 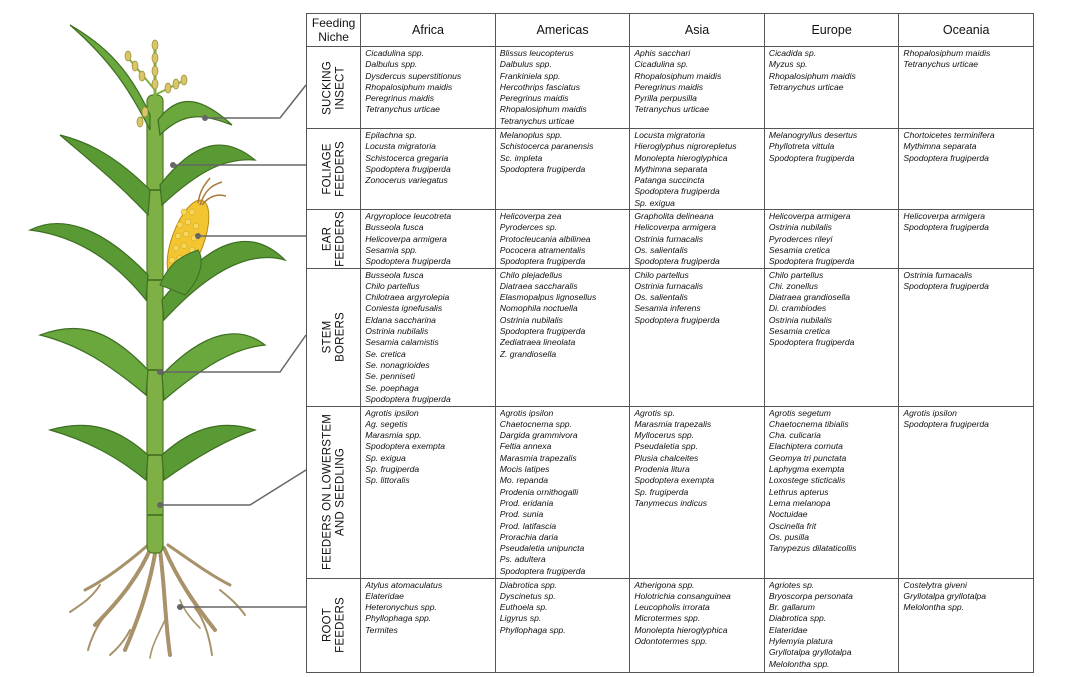 What do you see at coordinates (333, 625) in the screenshot?
I see `niche-label: ROOT FEEDERS` at bounding box center [333, 625].